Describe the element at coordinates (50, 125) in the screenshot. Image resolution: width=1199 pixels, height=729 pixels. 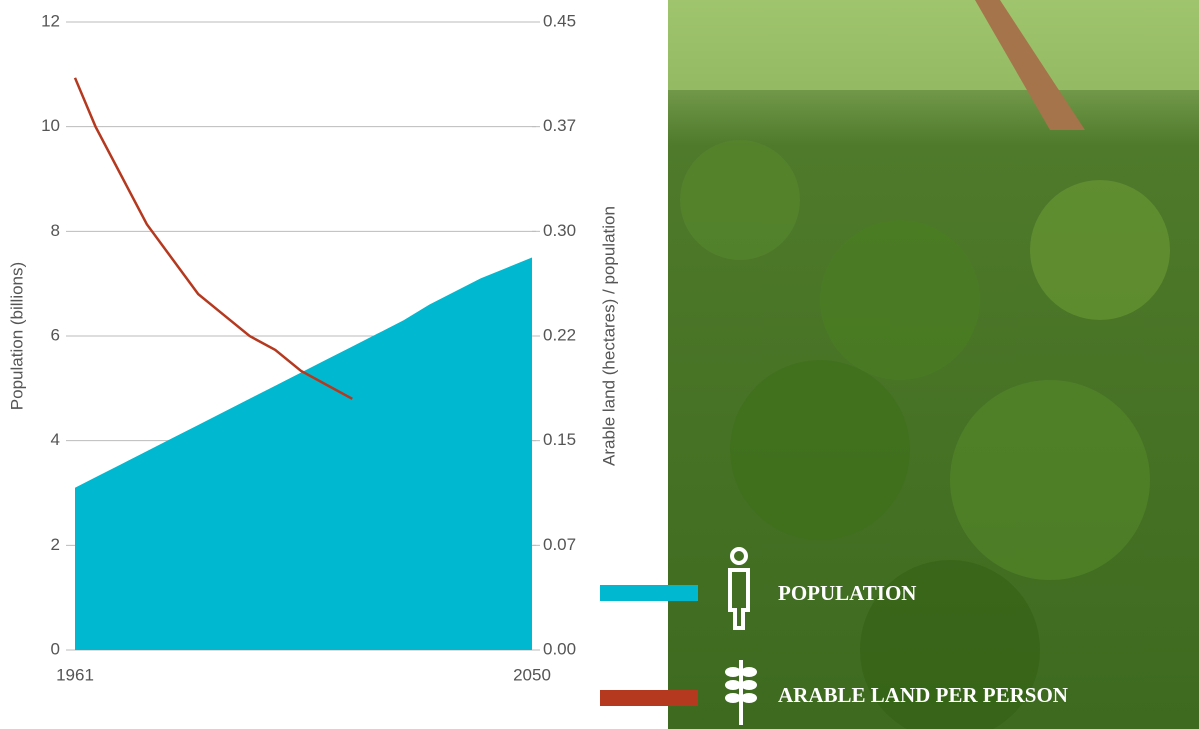
I see `y-tick-label: 10` at that location.